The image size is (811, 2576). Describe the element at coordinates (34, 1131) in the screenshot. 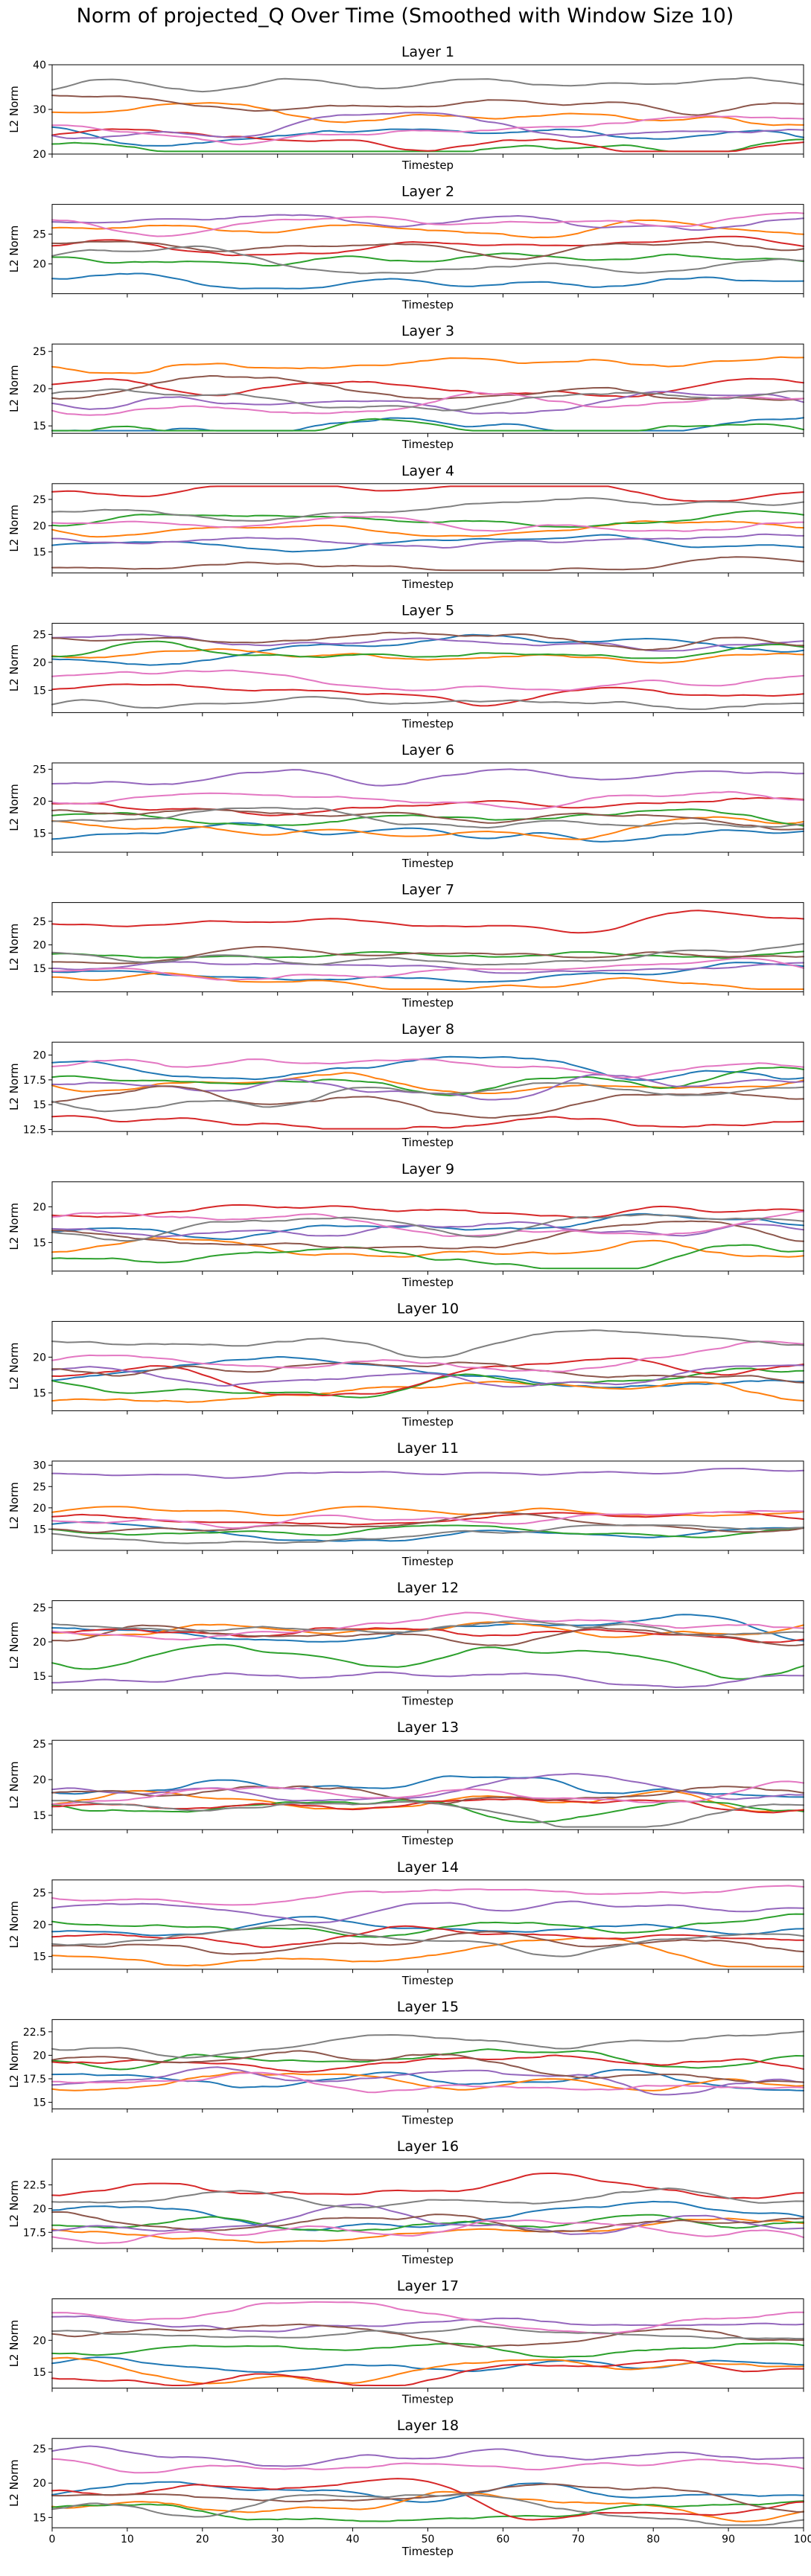

I see `y-tick-label: 12.5` at that location.